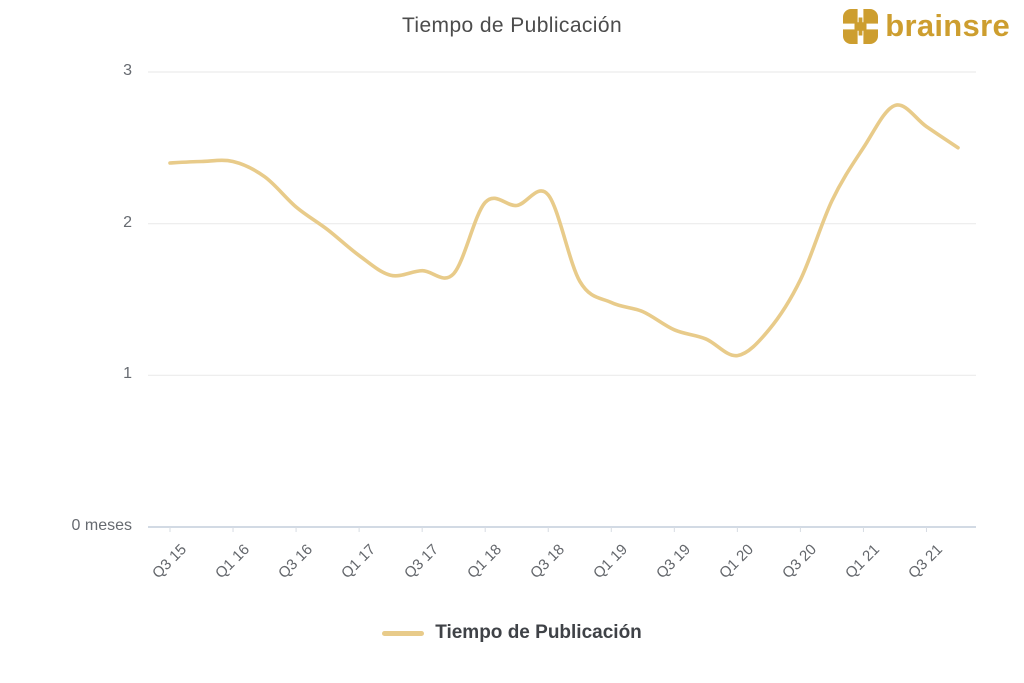 The width and height of the screenshot is (1024, 683). Describe the element at coordinates (947, 25) in the screenshot. I see `brand-wordmark: brainsre` at that location.